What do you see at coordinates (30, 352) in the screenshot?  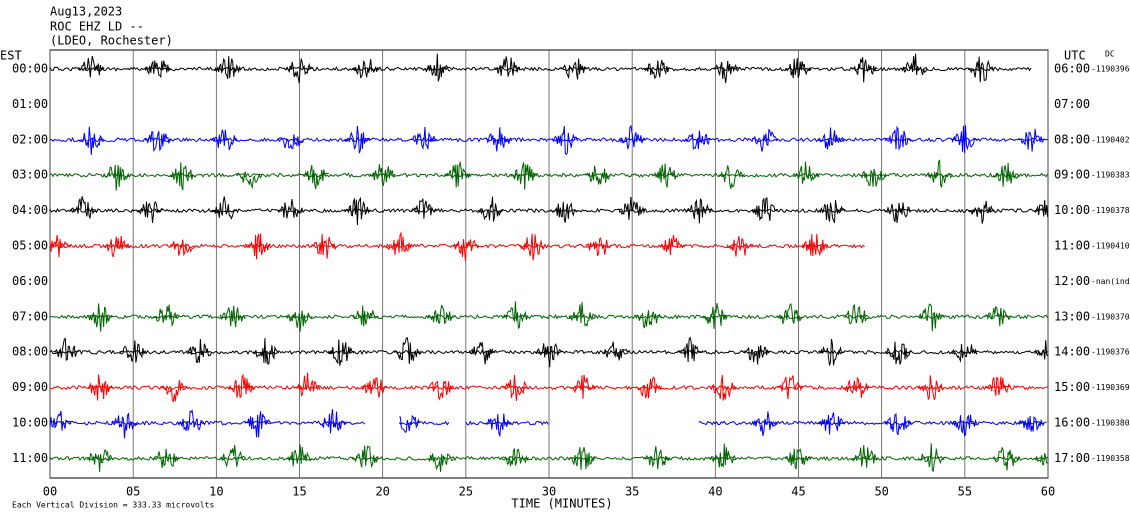 I see `local-time-label: 08:00` at bounding box center [30, 352].